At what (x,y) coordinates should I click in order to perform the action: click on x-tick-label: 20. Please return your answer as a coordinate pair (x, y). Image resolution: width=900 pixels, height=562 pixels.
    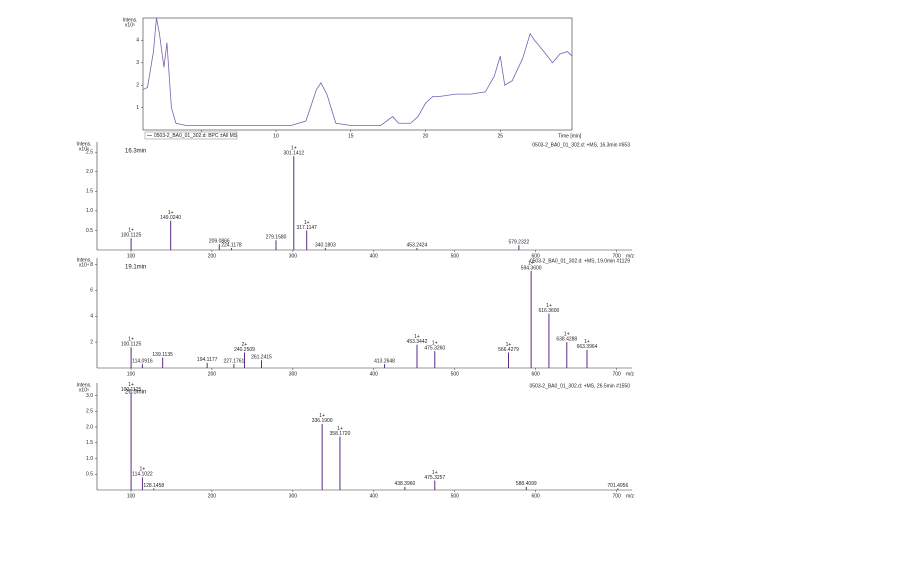
    Looking at the image, I should click on (426, 136).